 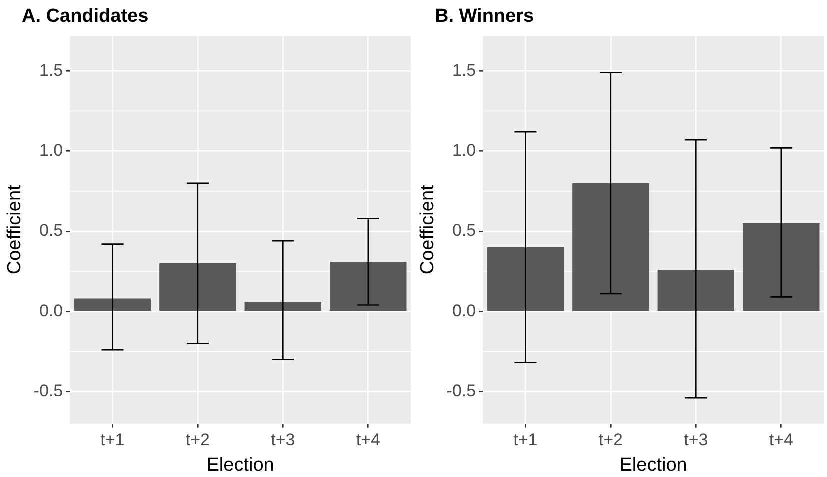 What do you see at coordinates (484, 17) in the screenshot?
I see `chart-title: B. Winners` at bounding box center [484, 17].